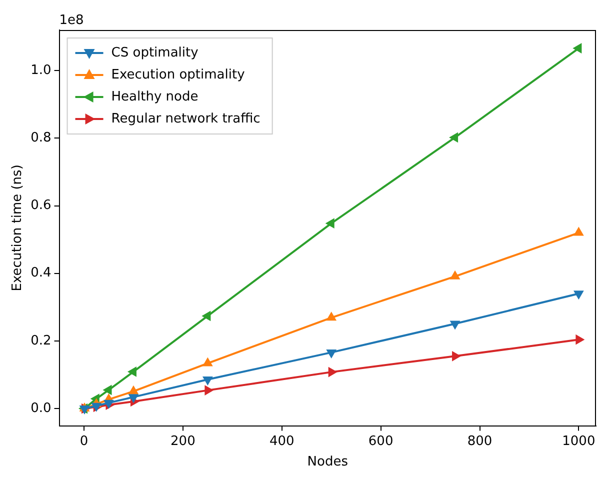  Describe the element at coordinates (154, 96) in the screenshot. I see `legend-label: Healthy node` at that location.